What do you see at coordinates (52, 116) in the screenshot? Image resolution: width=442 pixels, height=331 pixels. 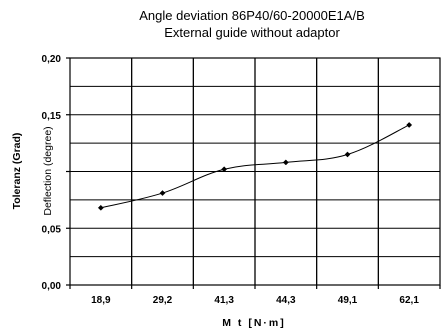 I see `y-tick-label: 0,15` at bounding box center [52, 116].